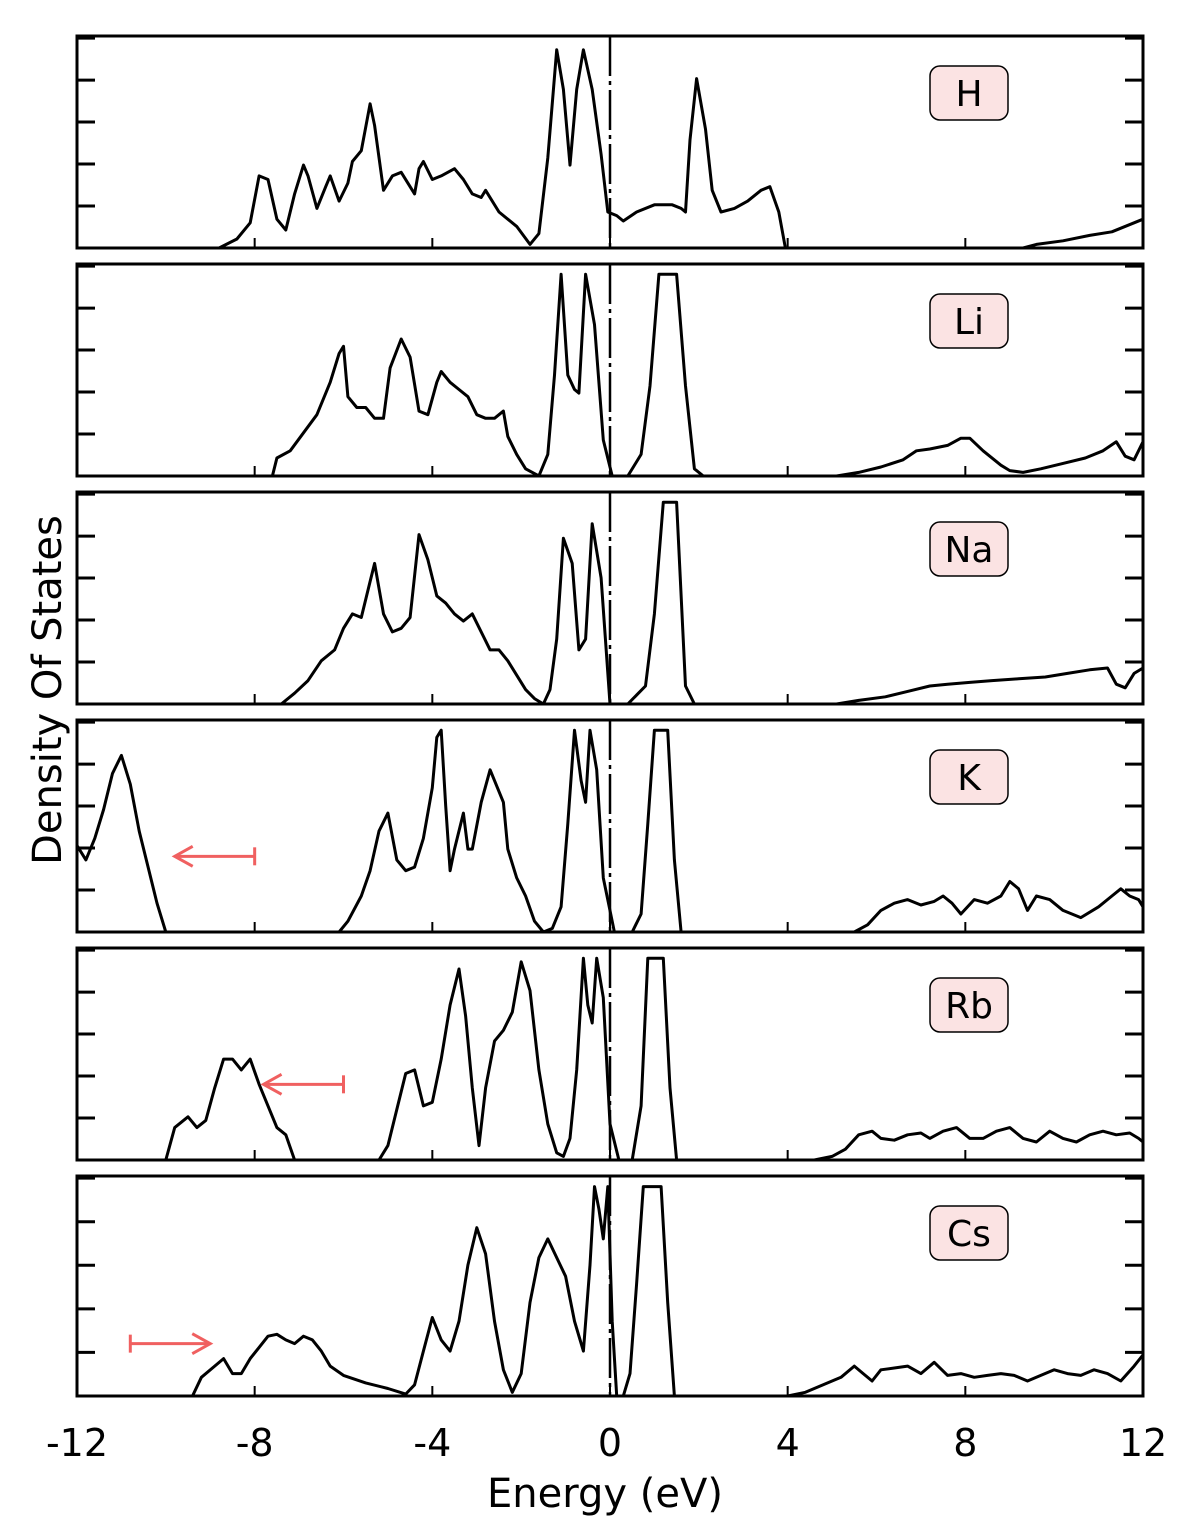  Describe the element at coordinates (653, 1058) in the screenshot. I see `dos-curve-rb` at that location.